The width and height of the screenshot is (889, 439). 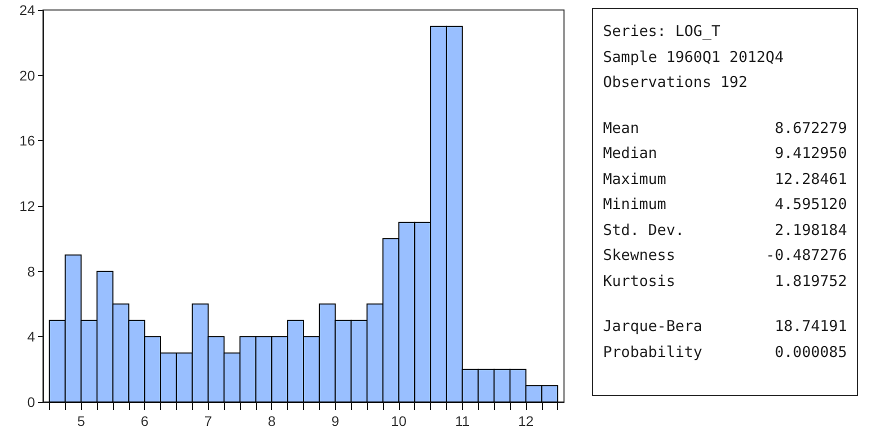 What do you see at coordinates (31, 336) in the screenshot?
I see `y-tick-label: 4` at bounding box center [31, 336].